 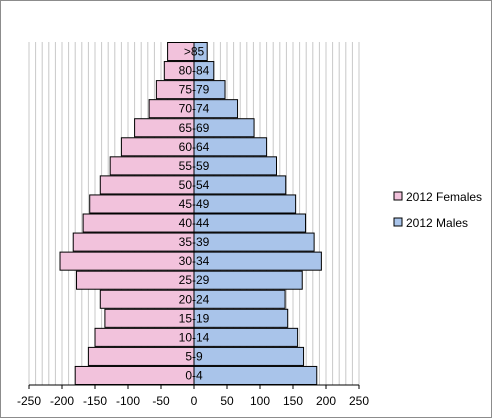 I want to click on category-label: 20-24, so click(x=194, y=299).